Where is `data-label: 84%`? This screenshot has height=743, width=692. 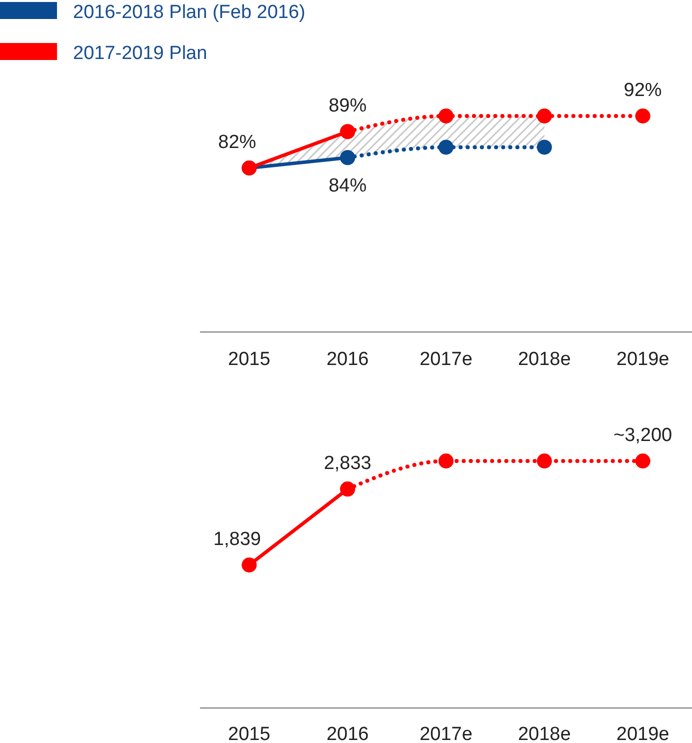 data-label: 84% is located at coordinates (347, 186).